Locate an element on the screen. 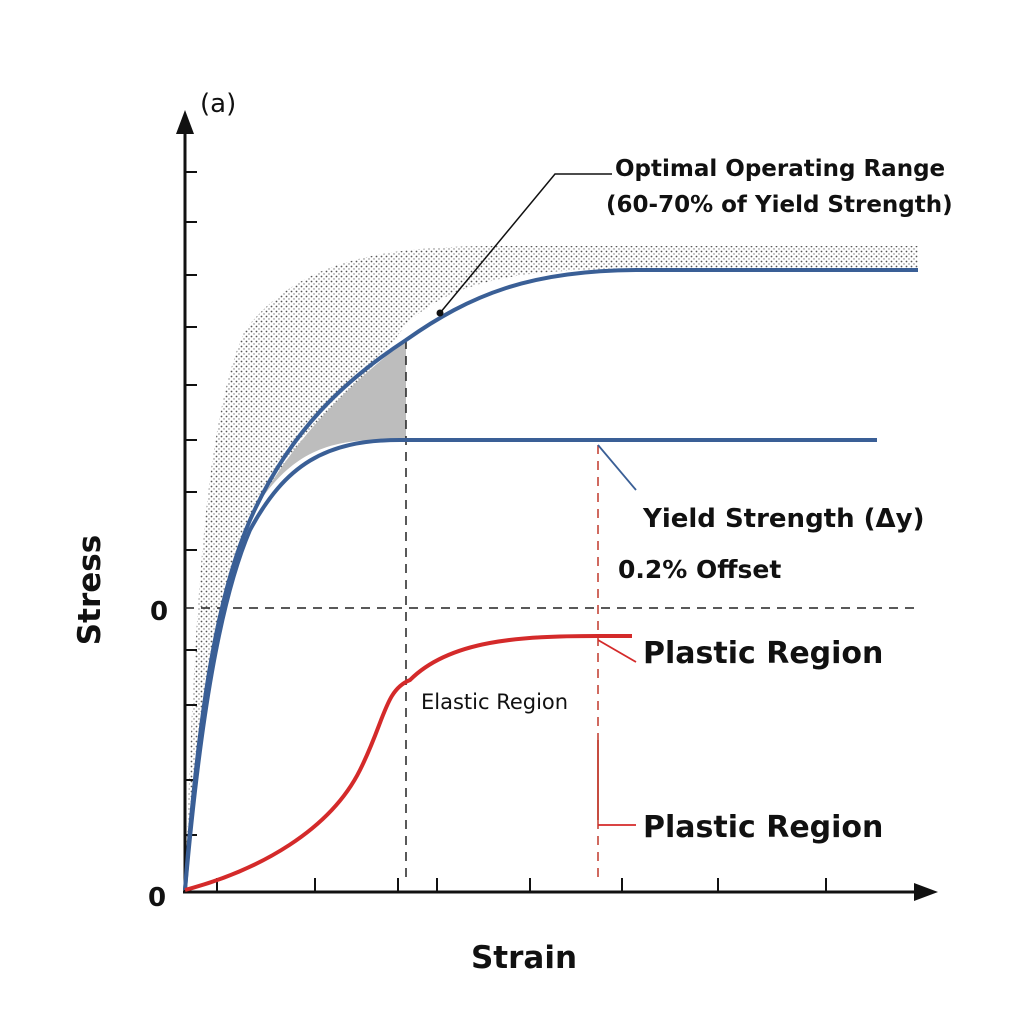  optimal-range-leader-dot is located at coordinates (440, 313).